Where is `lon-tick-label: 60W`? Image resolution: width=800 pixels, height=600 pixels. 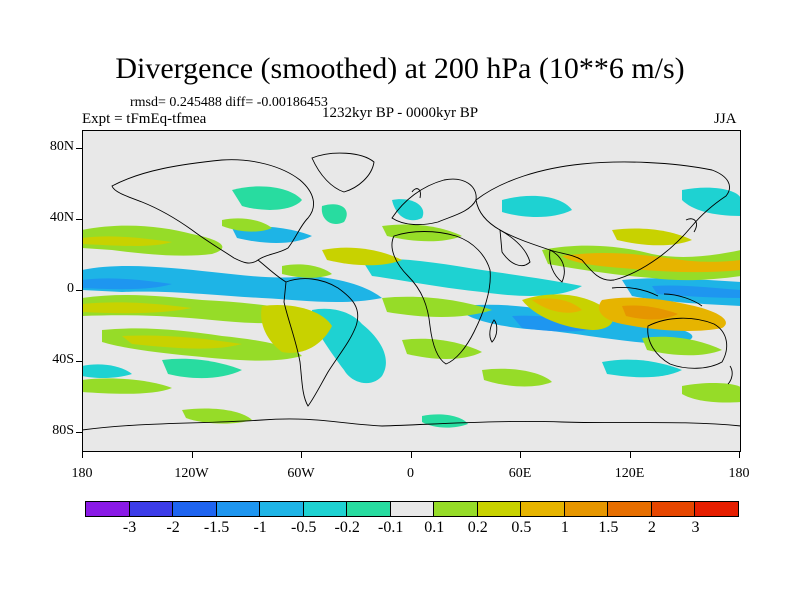
lon-tick-label: 60W is located at coordinates (301, 473).